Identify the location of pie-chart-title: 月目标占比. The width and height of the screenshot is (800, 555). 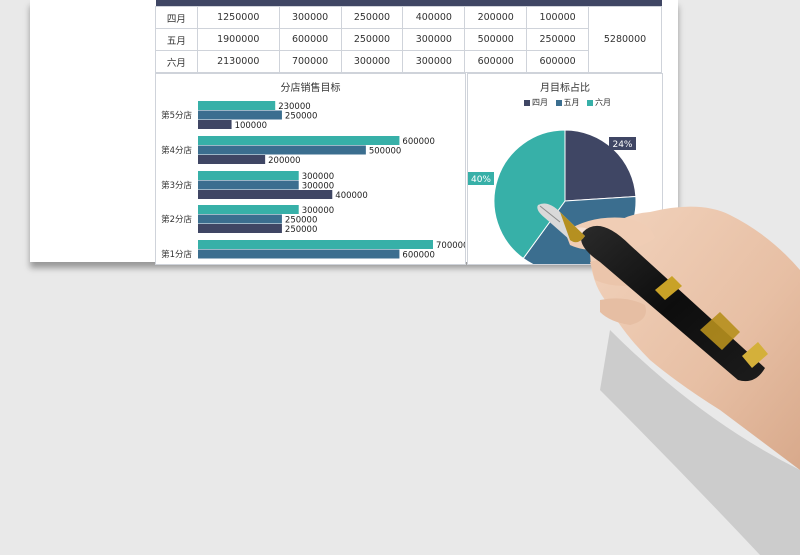
(565, 88).